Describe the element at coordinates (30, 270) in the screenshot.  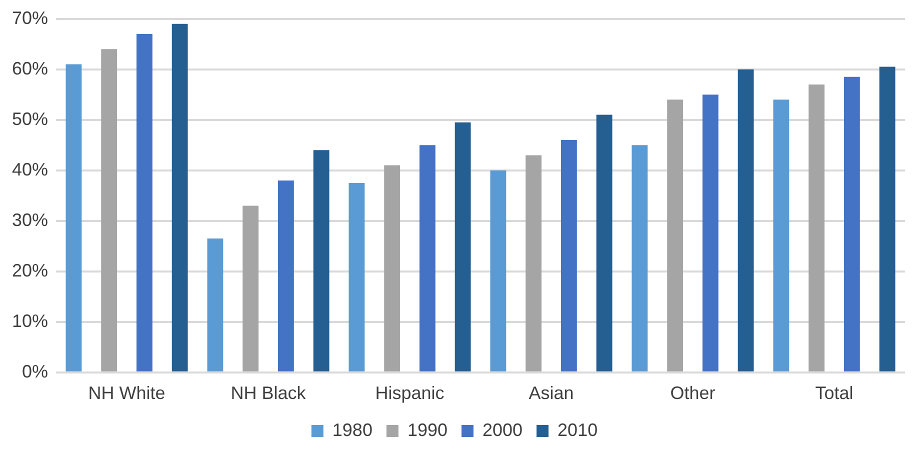
I see `y-tick-label: 20%` at that location.